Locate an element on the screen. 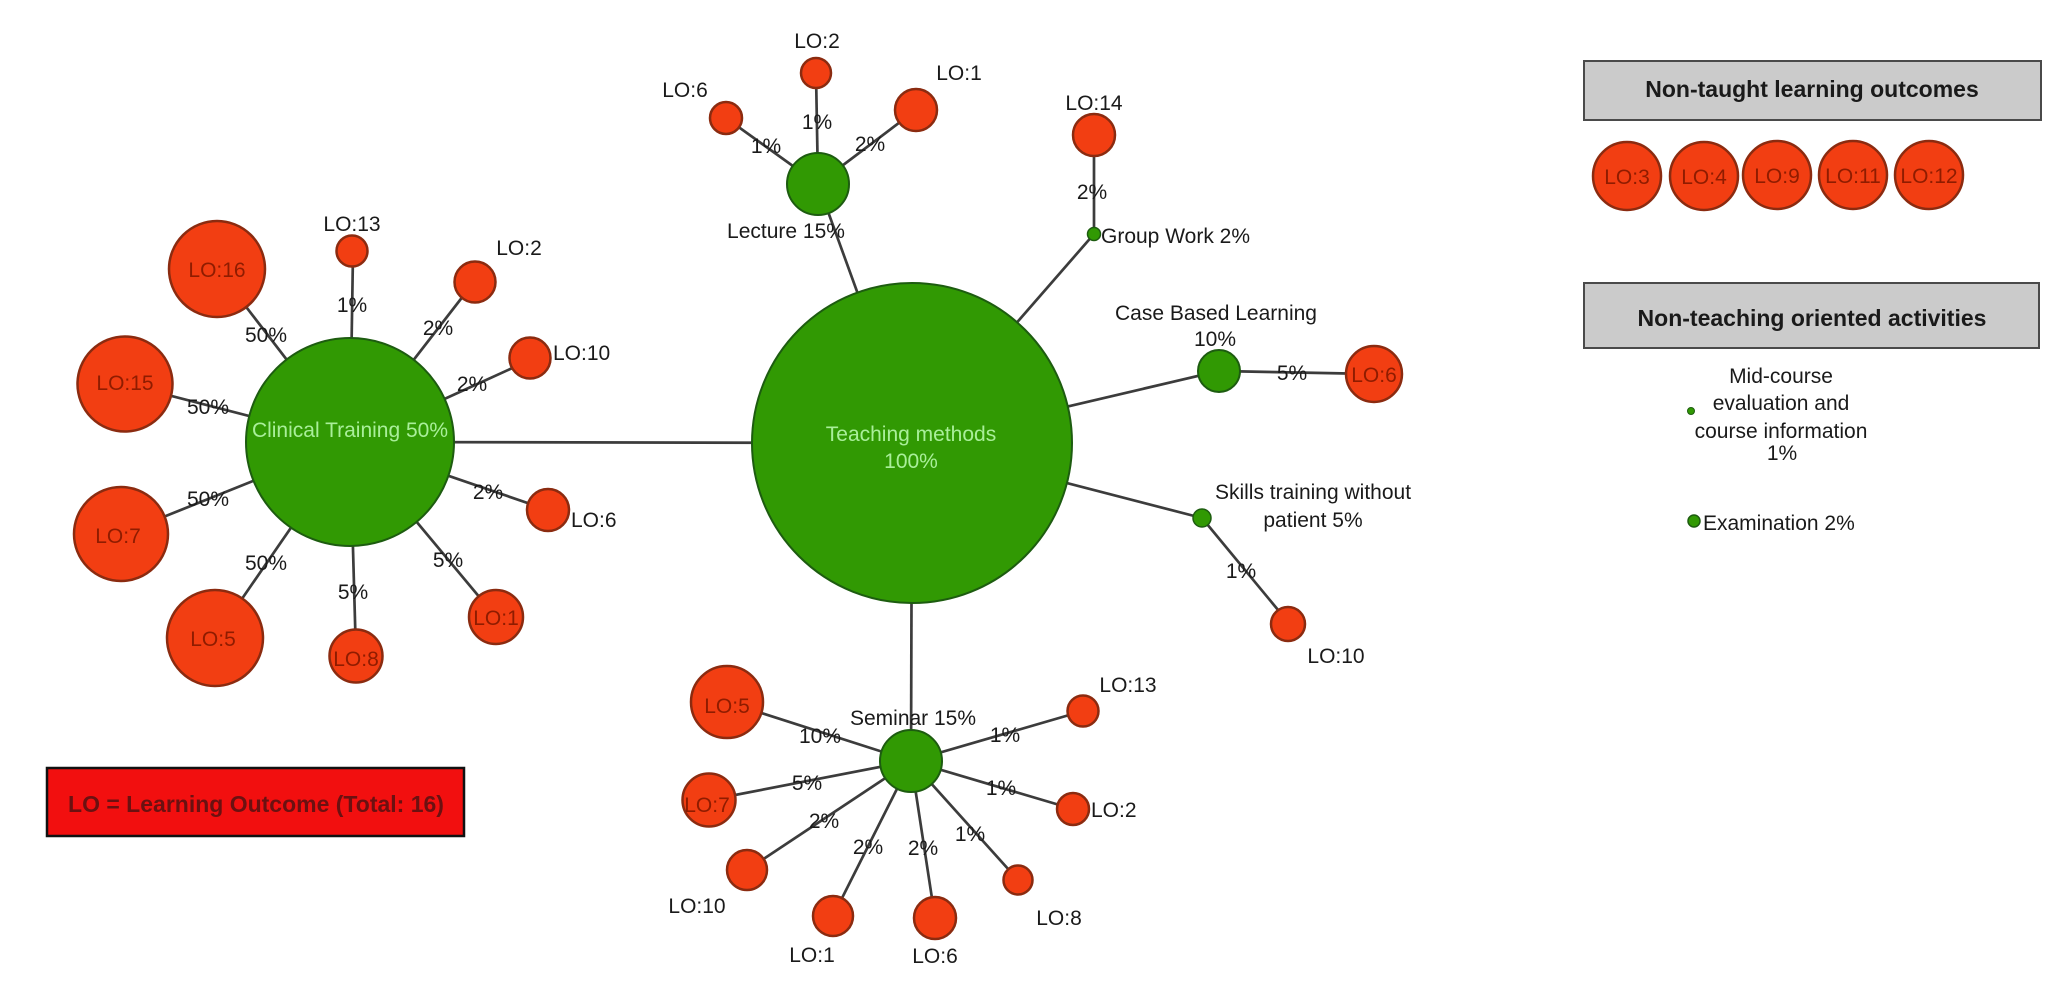 The width and height of the screenshot is (2059, 1001). svg-text: LO:11 is located at coordinates (1853, 176).